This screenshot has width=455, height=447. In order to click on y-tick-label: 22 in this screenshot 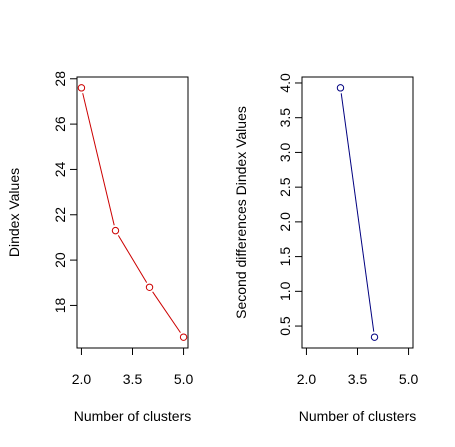, I will do `click(60, 215)`.